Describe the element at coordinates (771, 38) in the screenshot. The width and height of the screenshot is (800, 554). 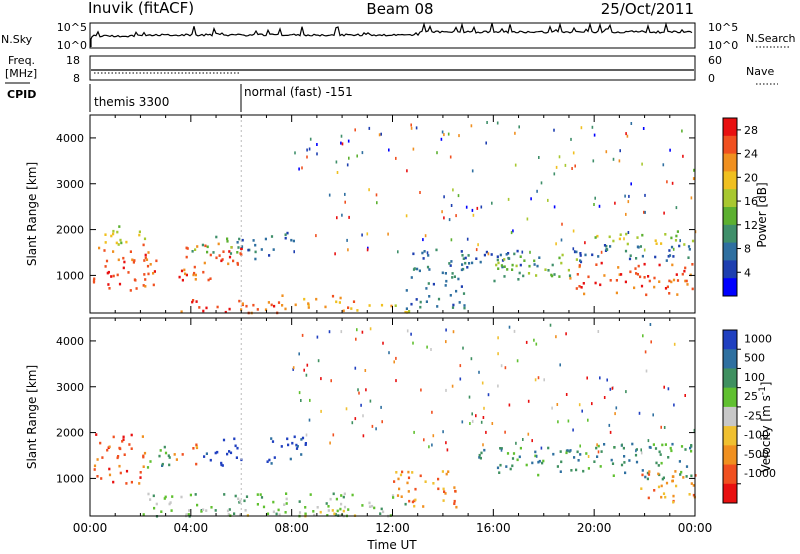
I see `nsearch-label: N.Search` at that location.